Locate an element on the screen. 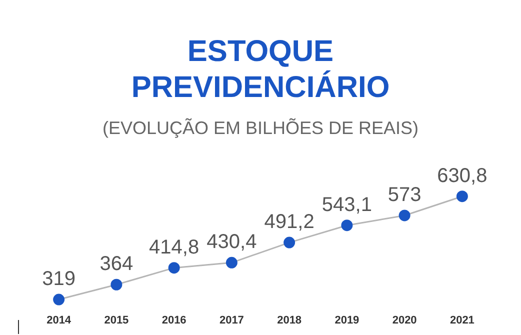  data-label: 364 is located at coordinates (117, 264).